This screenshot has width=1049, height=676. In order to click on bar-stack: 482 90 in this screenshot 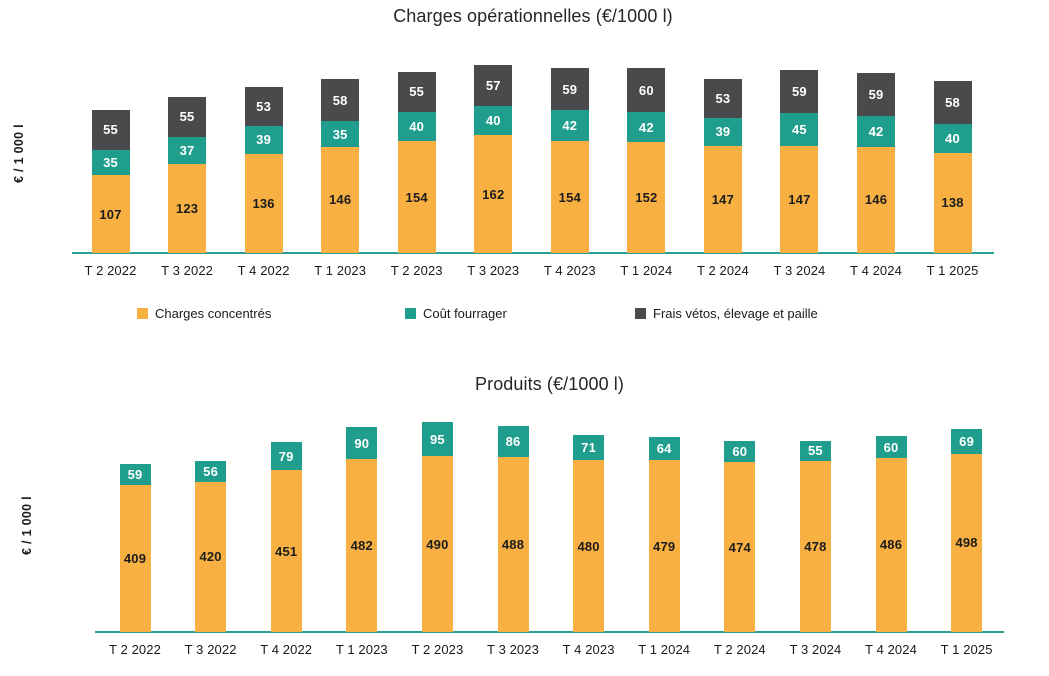, I will do `click(362, 529)`.